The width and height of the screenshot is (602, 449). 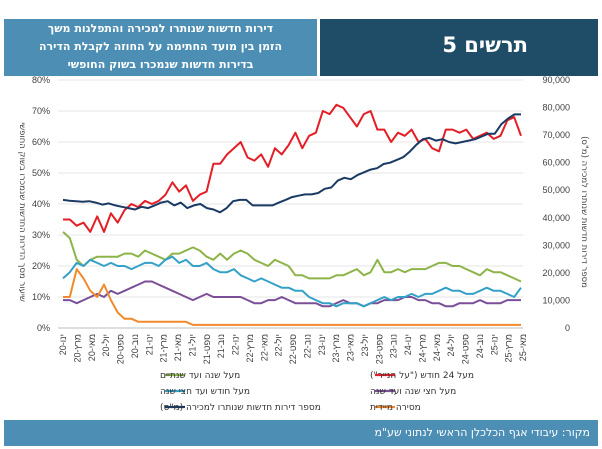 What do you see at coordinates (556, 163) in the screenshot?
I see `y-right-tick-label: 60,000` at bounding box center [556, 163].